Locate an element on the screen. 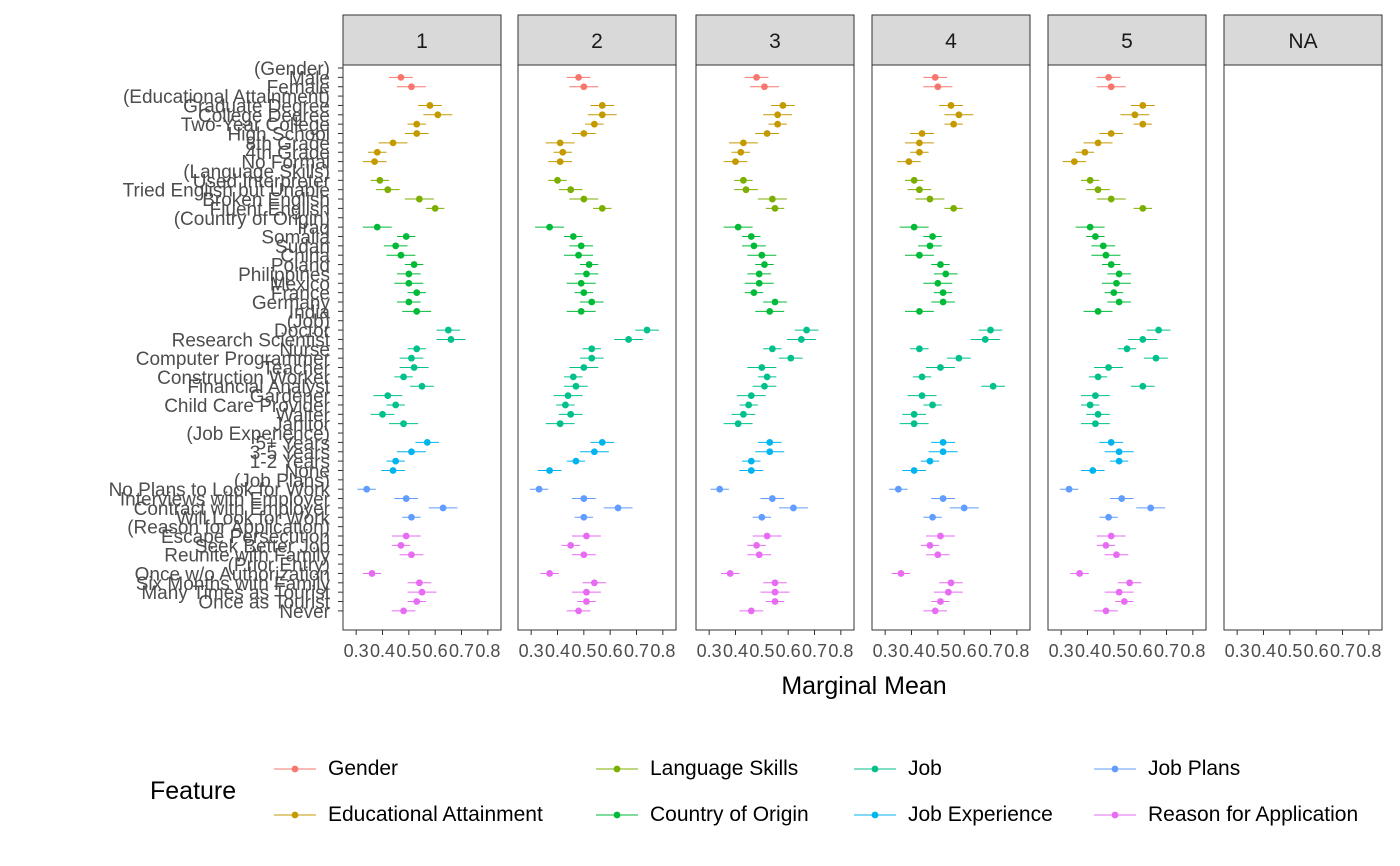  facet-panel-3: 3 0.3 0.4 0.5 0.6 0.7 0.8 is located at coordinates (775, 337).